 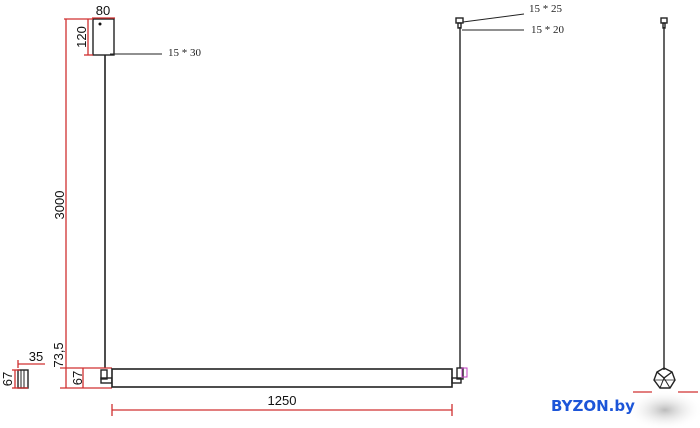 I want to click on end-height-label: 67, so click(x=7, y=379).